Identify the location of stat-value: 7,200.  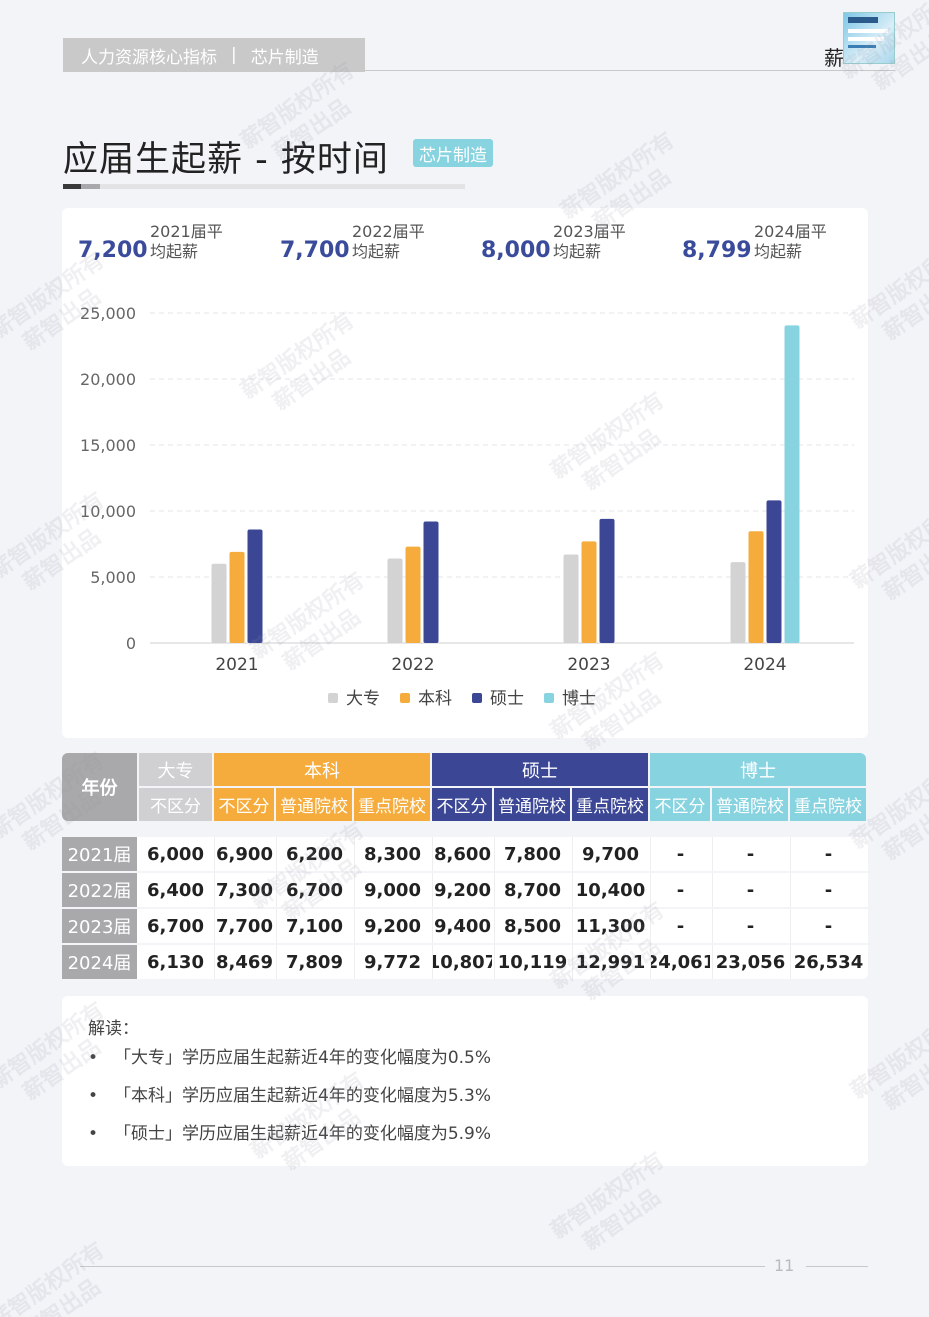
(113, 250).